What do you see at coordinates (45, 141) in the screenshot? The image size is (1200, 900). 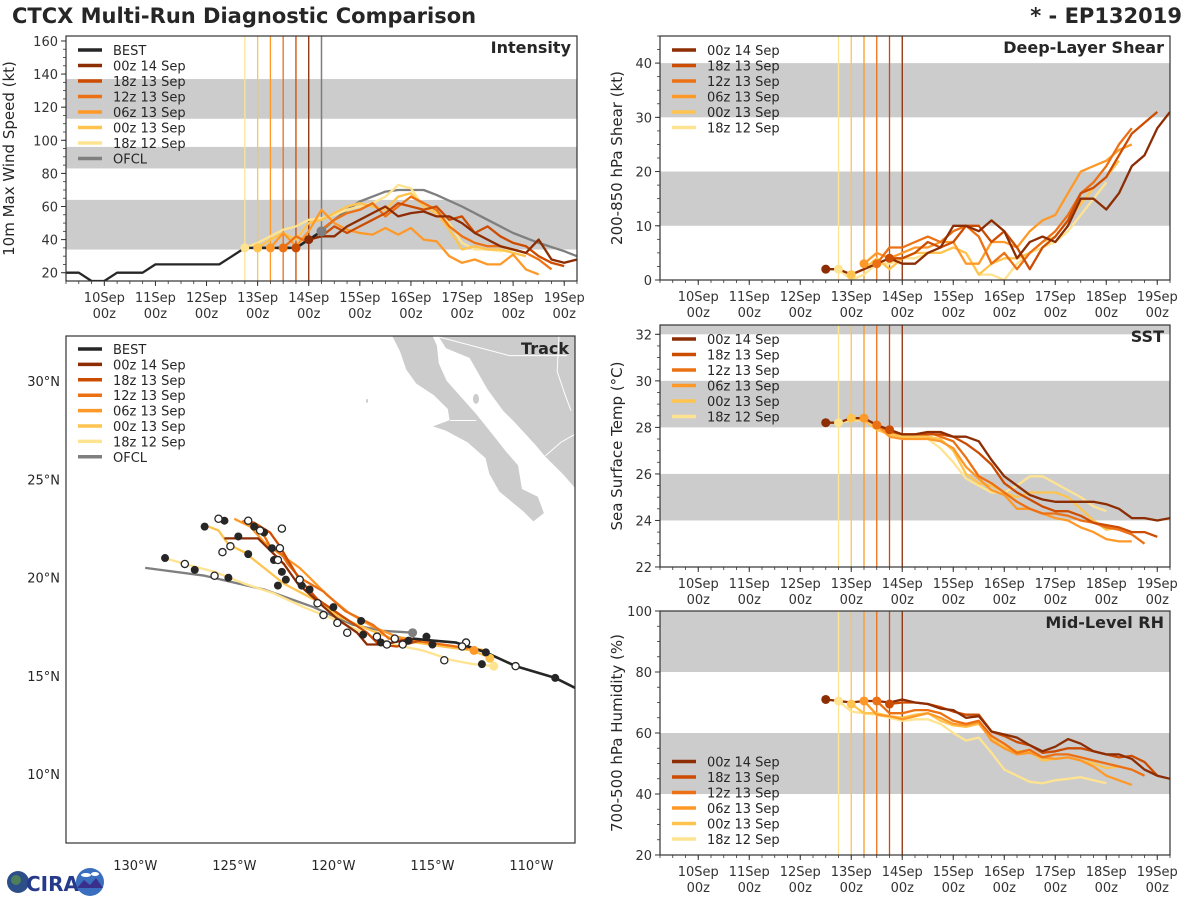 I see `y-tick-label: 100` at bounding box center [45, 141].